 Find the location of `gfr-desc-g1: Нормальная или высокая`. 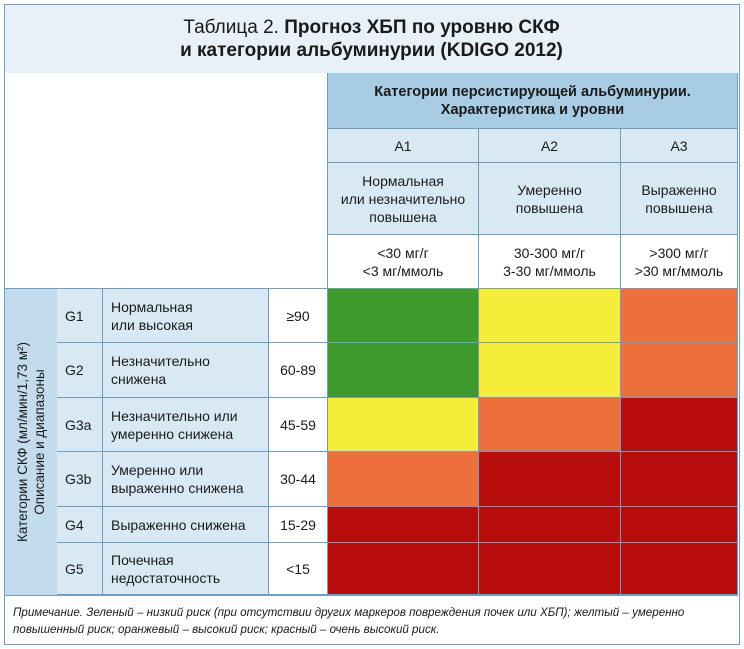

gfr-desc-g1: Нормальная или высокая is located at coordinates (186, 316).